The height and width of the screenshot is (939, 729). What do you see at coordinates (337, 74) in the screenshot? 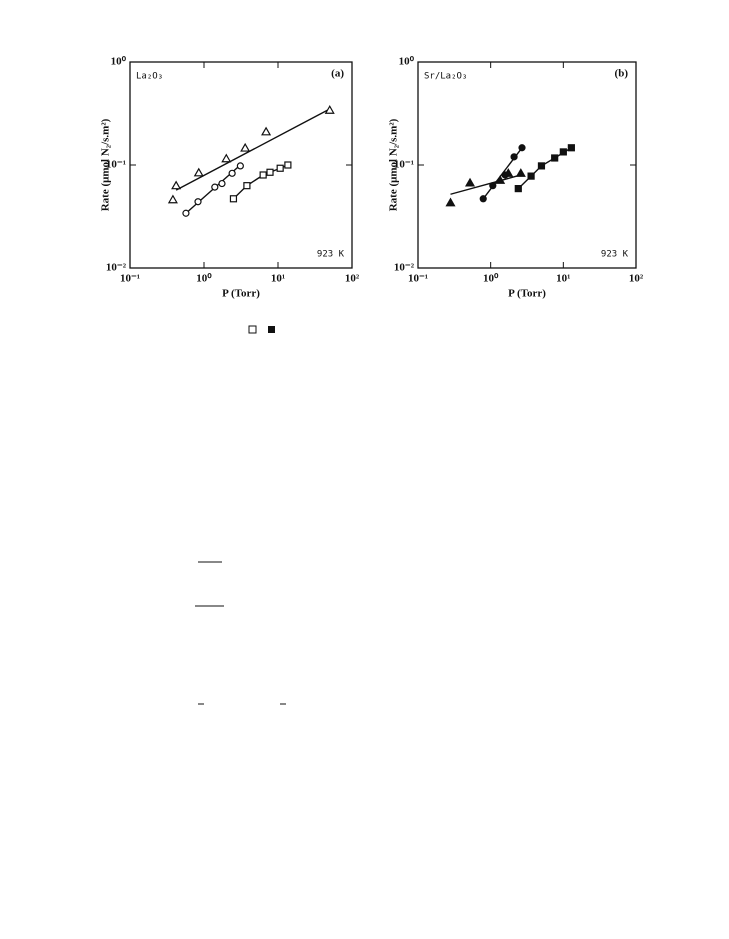
I see `panel-label: (a)` at bounding box center [337, 74].